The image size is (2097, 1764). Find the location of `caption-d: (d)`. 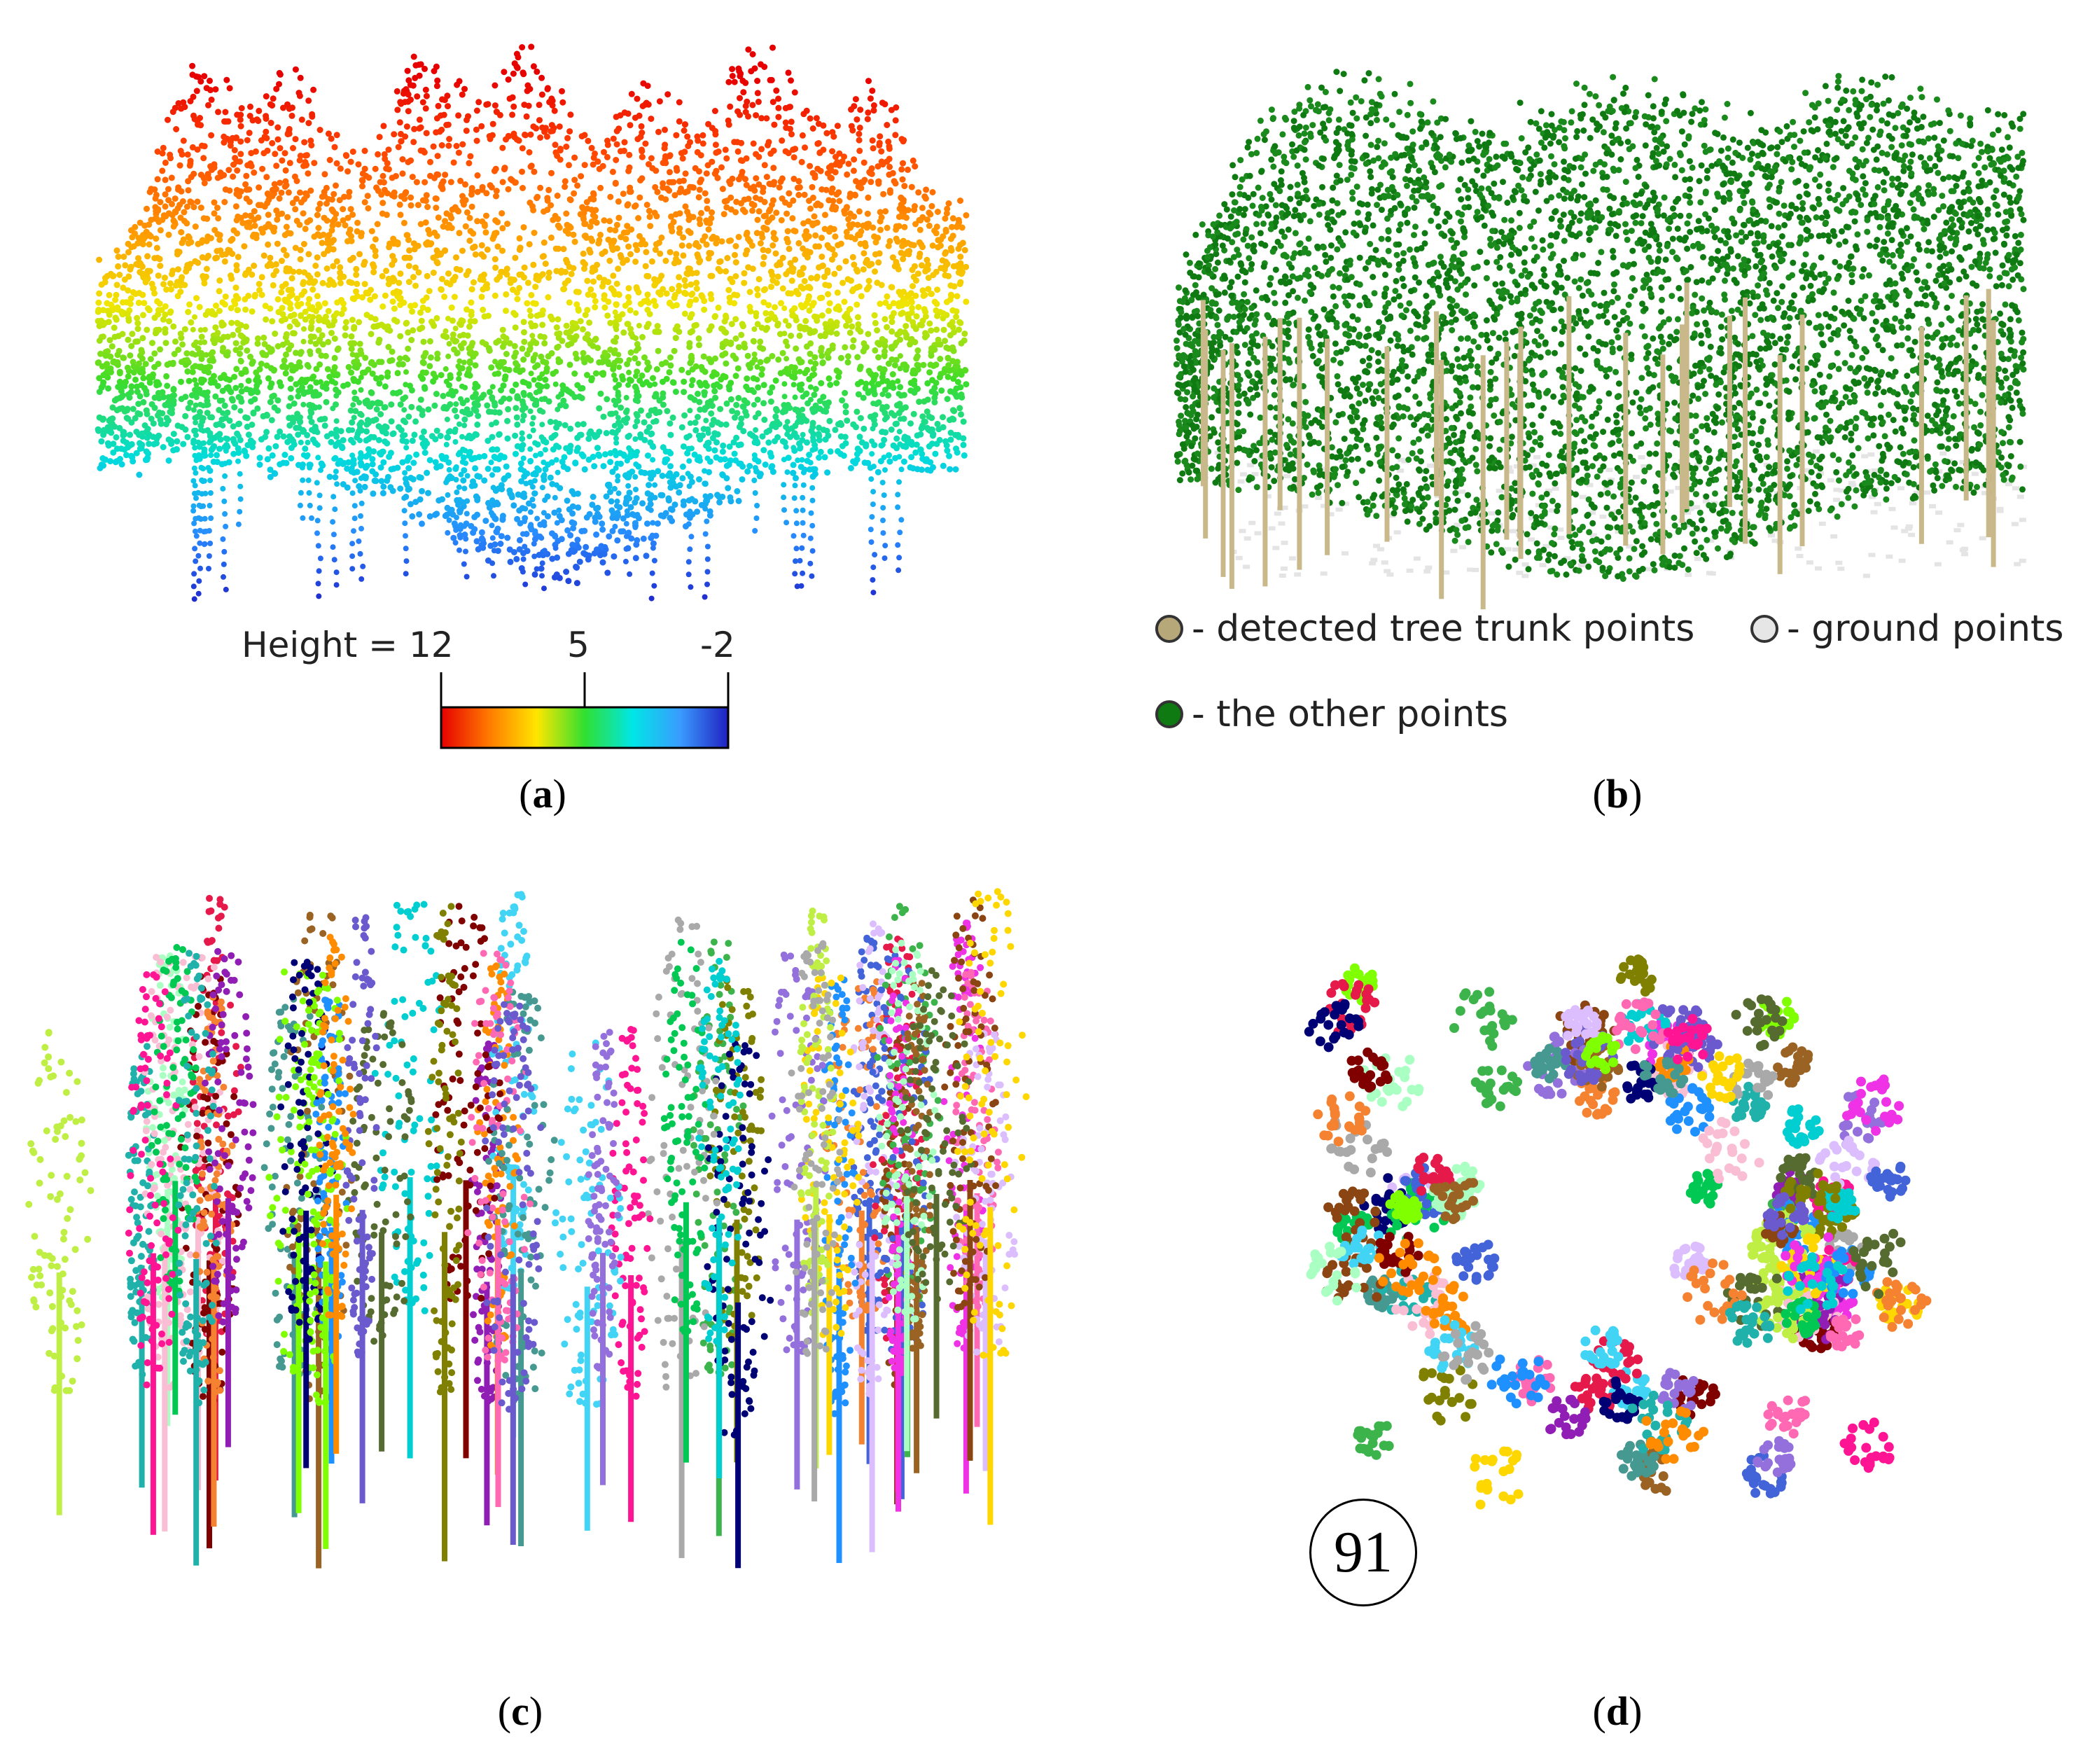

caption-d: (d) is located at coordinates (1618, 1711).